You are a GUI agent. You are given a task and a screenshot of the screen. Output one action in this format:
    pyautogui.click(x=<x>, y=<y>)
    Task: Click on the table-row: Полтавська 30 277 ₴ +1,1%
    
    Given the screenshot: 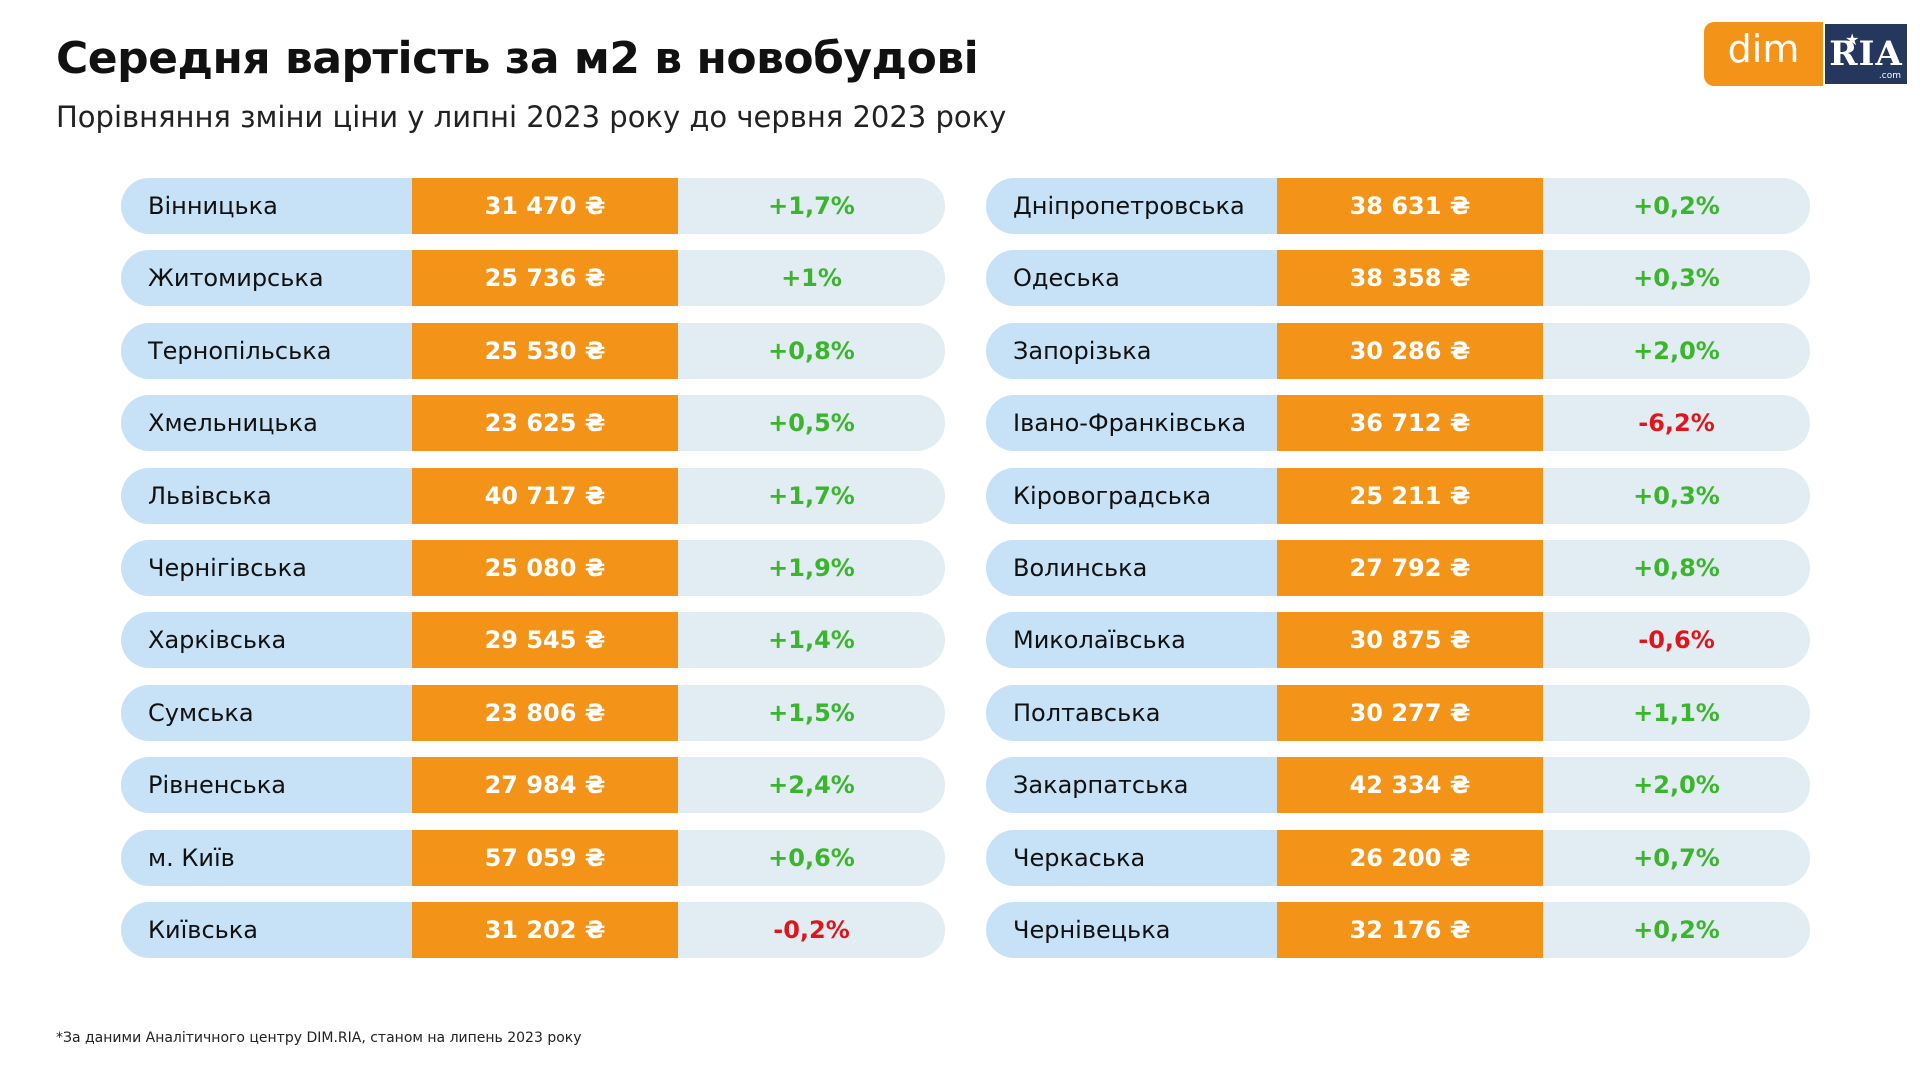 What is the action you would take?
    pyautogui.click(x=1398, y=712)
    